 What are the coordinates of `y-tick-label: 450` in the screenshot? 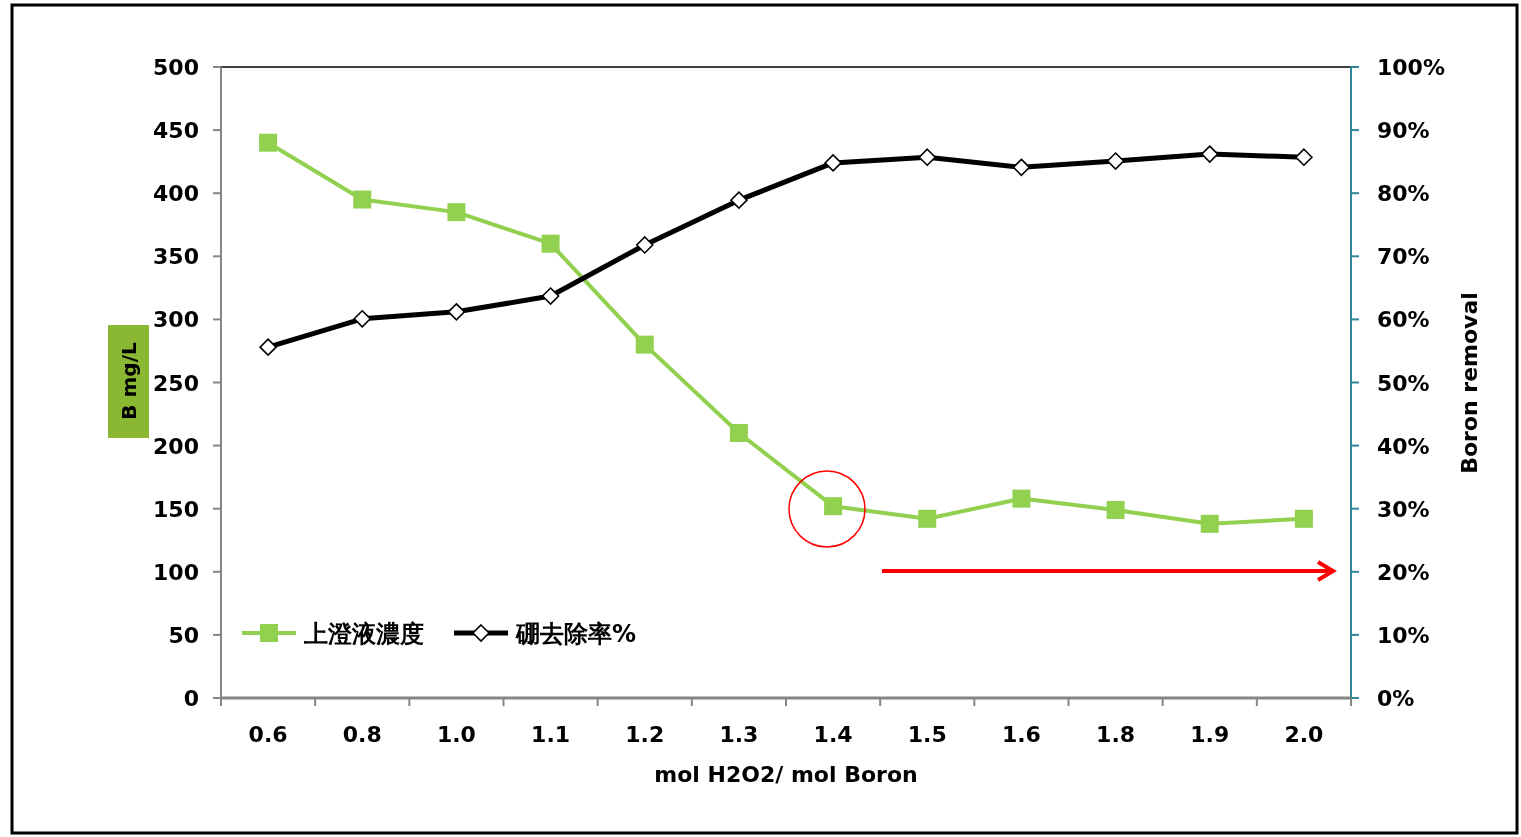 It's located at (176, 131).